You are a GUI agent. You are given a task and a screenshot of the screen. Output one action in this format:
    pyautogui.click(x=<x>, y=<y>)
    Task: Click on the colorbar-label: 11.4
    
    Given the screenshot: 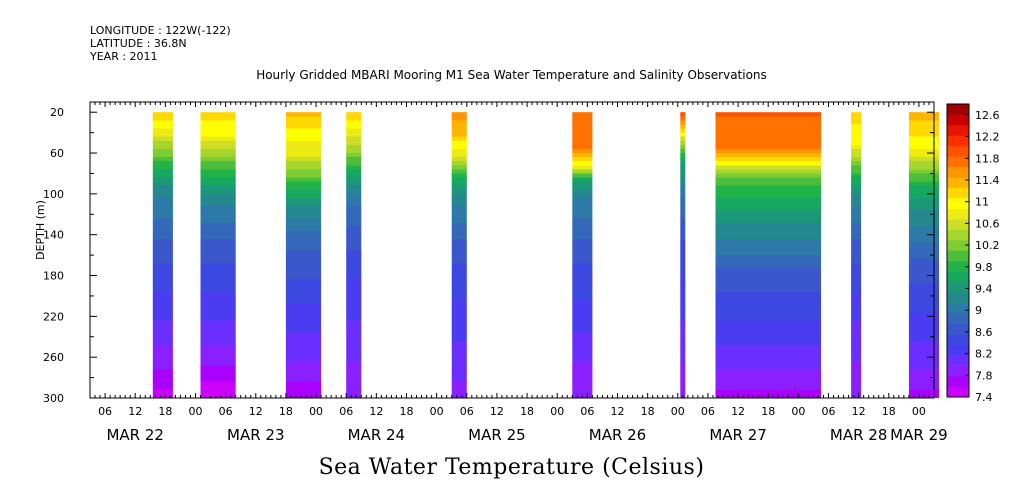 What is the action you would take?
    pyautogui.click(x=987, y=180)
    